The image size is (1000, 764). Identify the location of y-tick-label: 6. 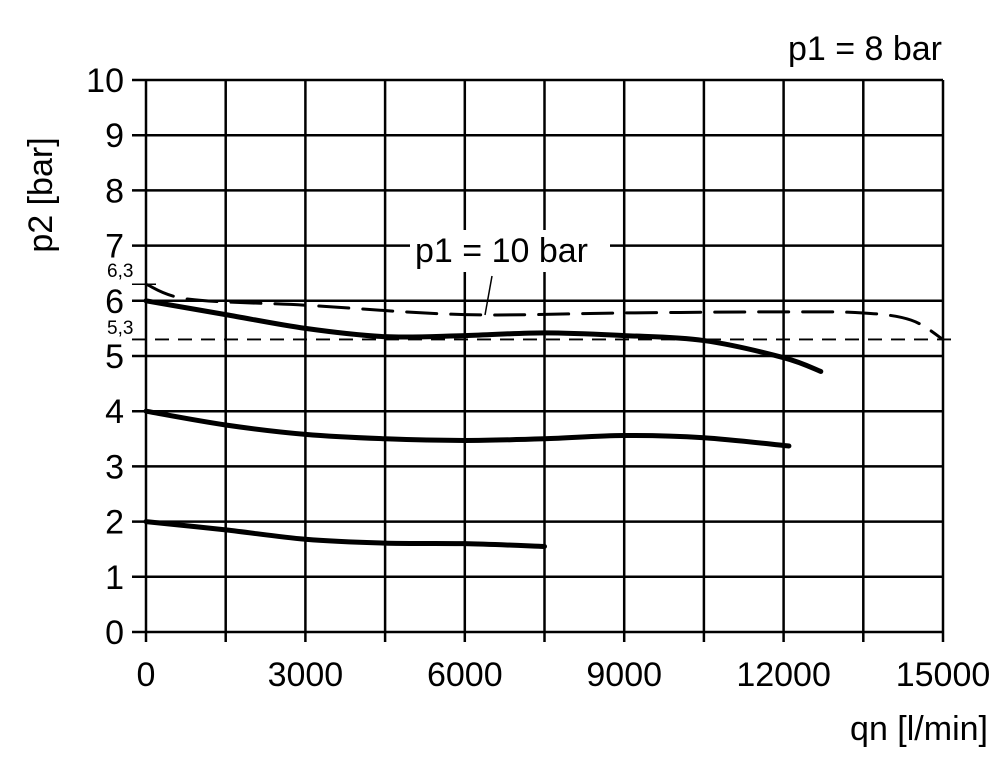
(114, 302).